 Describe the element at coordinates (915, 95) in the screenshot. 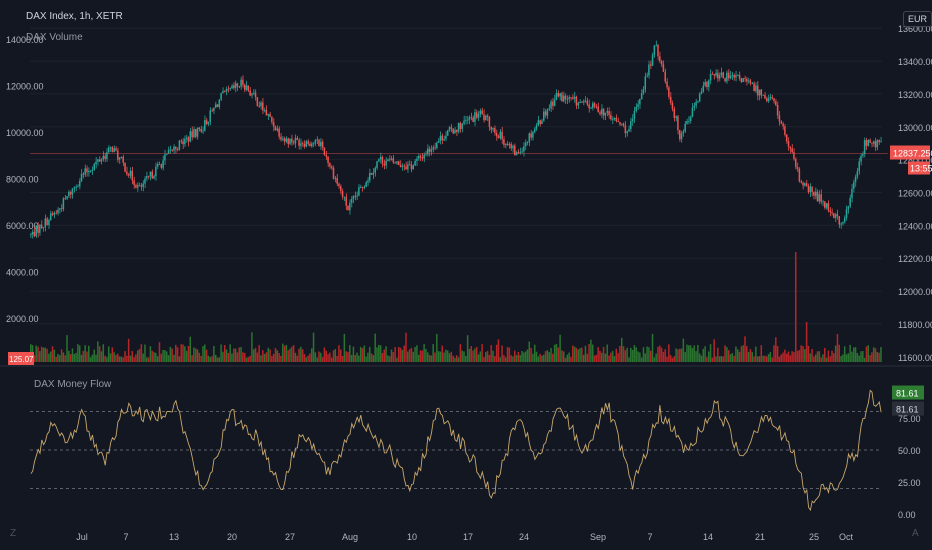

I see `price-tick-label: 13200.00` at that location.